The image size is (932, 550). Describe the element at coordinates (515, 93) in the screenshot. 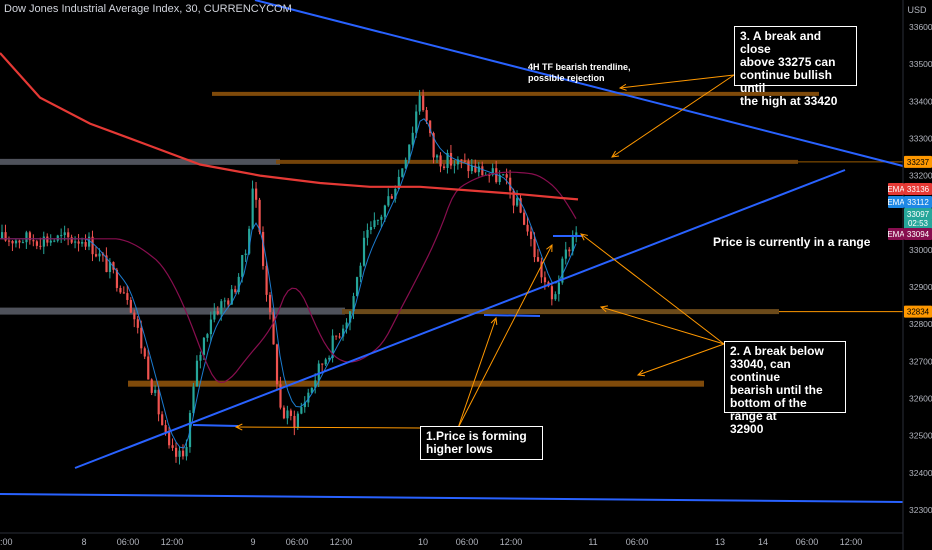

I see `high-zone` at that location.